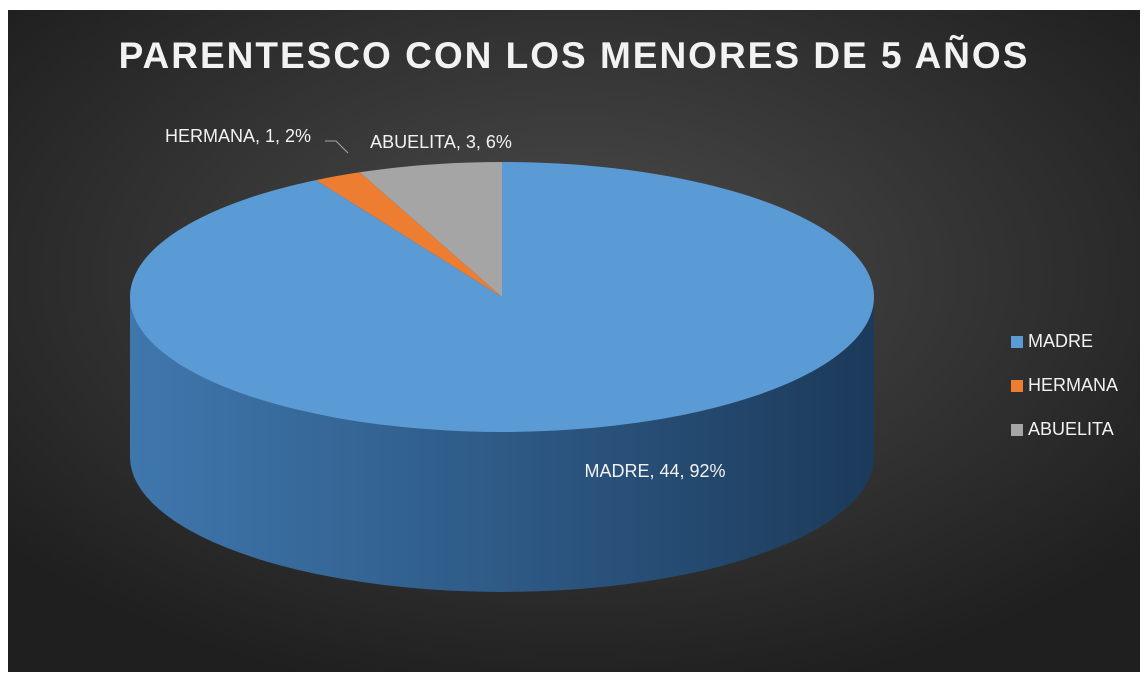  What do you see at coordinates (337, 147) in the screenshot?
I see `leader-line` at bounding box center [337, 147].